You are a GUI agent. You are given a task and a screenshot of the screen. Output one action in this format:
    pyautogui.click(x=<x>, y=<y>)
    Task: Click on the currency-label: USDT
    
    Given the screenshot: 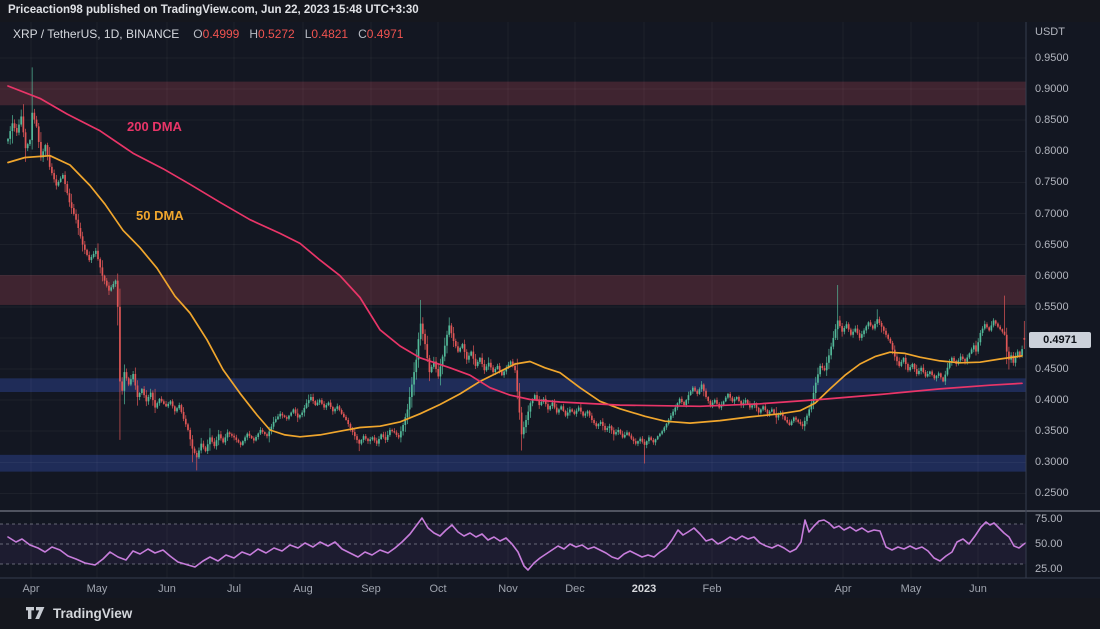 What is the action you would take?
    pyautogui.click(x=1050, y=32)
    